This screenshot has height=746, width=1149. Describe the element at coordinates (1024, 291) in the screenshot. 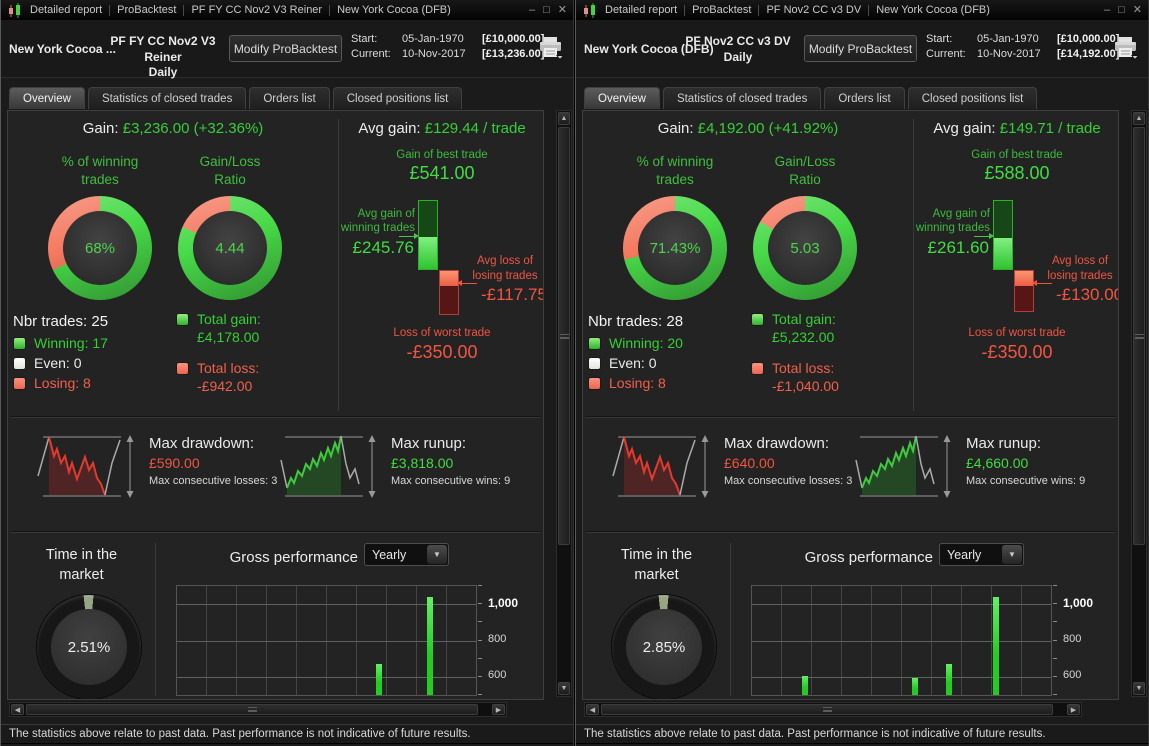

I see `loss-bar` at that location.